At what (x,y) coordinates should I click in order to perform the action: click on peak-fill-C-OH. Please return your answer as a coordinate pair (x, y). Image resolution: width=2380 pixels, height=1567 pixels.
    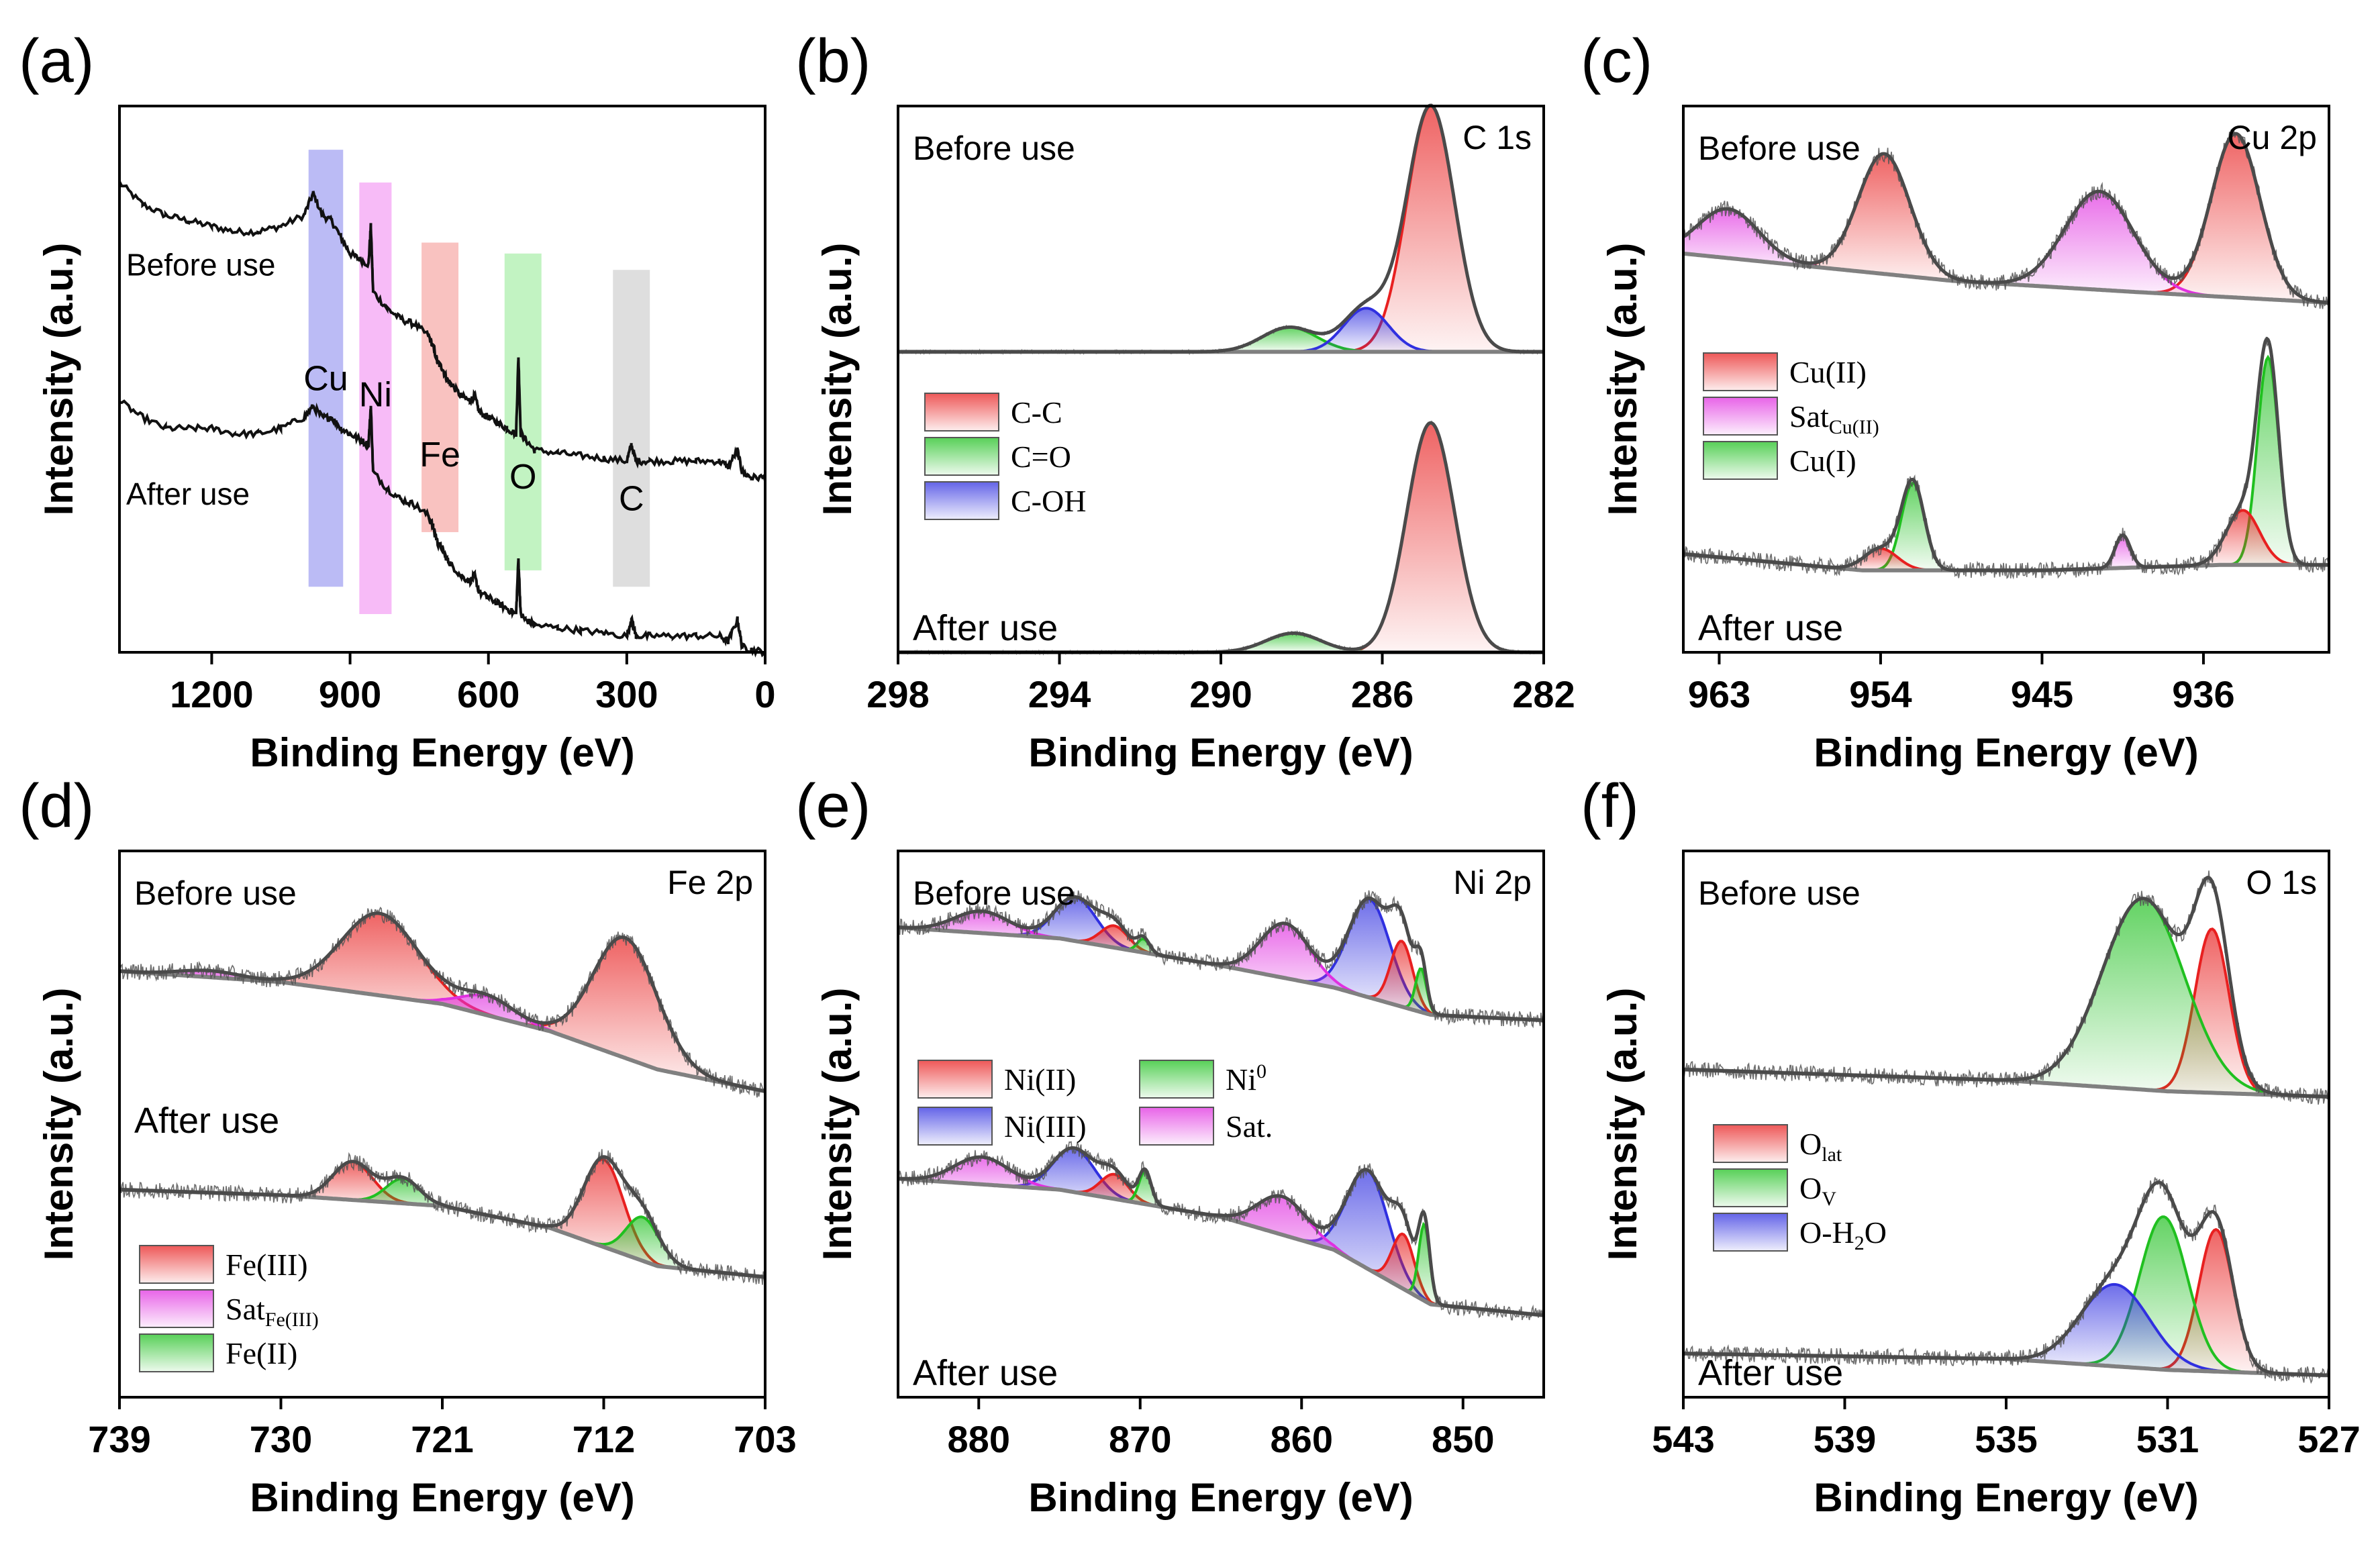
    Looking at the image, I should click on (1366, 330).